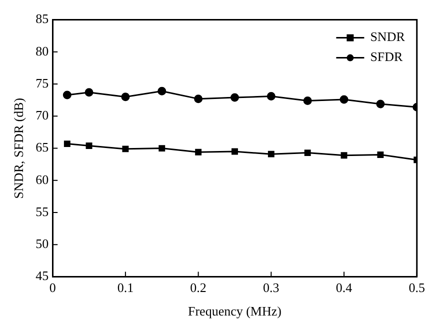  What do you see at coordinates (198, 288) in the screenshot?
I see `x-tick-label: 0.2` at bounding box center [198, 288].